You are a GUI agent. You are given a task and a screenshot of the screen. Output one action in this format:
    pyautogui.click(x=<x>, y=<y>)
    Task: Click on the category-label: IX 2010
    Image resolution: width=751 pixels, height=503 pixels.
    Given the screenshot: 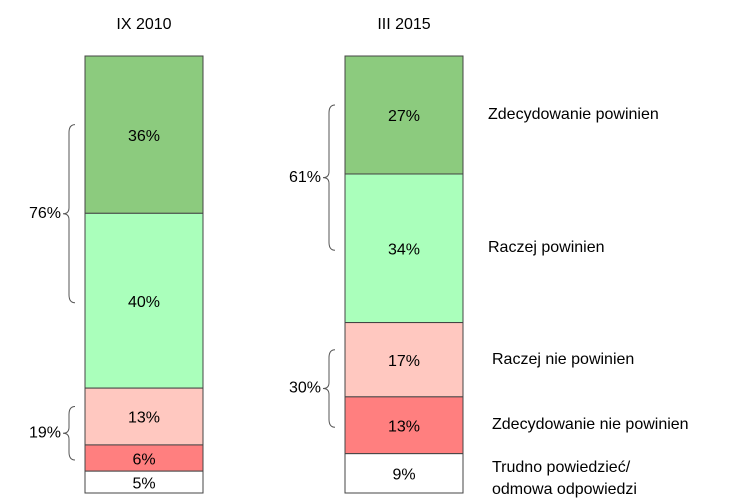 What is the action you would take?
    pyautogui.click(x=143, y=24)
    